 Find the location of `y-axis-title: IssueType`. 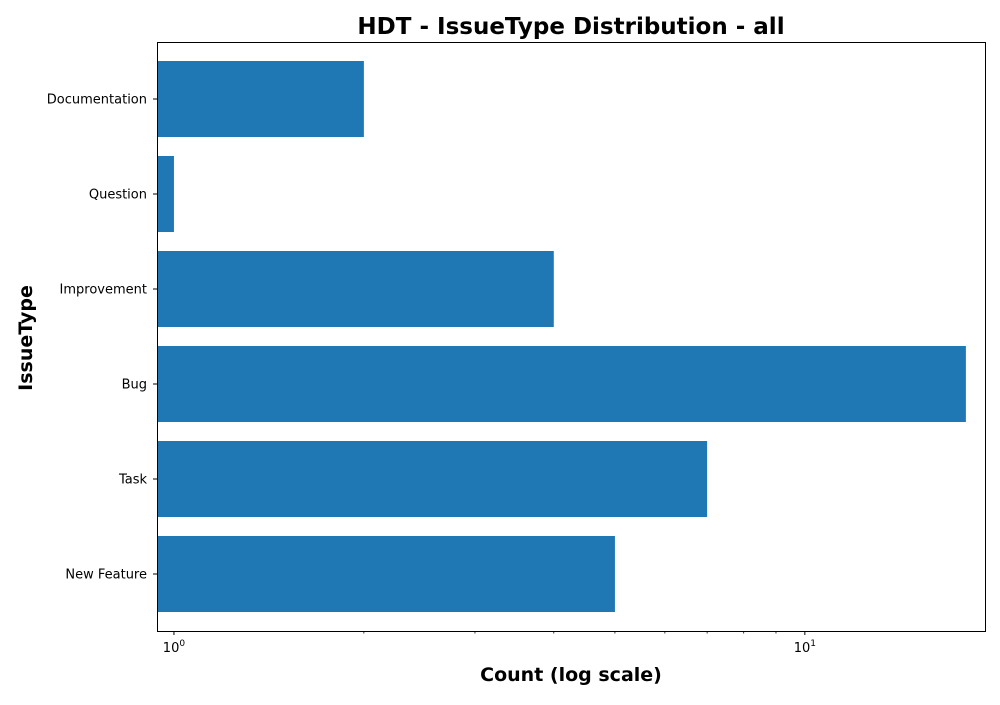

y-axis-title: IssueType is located at coordinates (26, 338).